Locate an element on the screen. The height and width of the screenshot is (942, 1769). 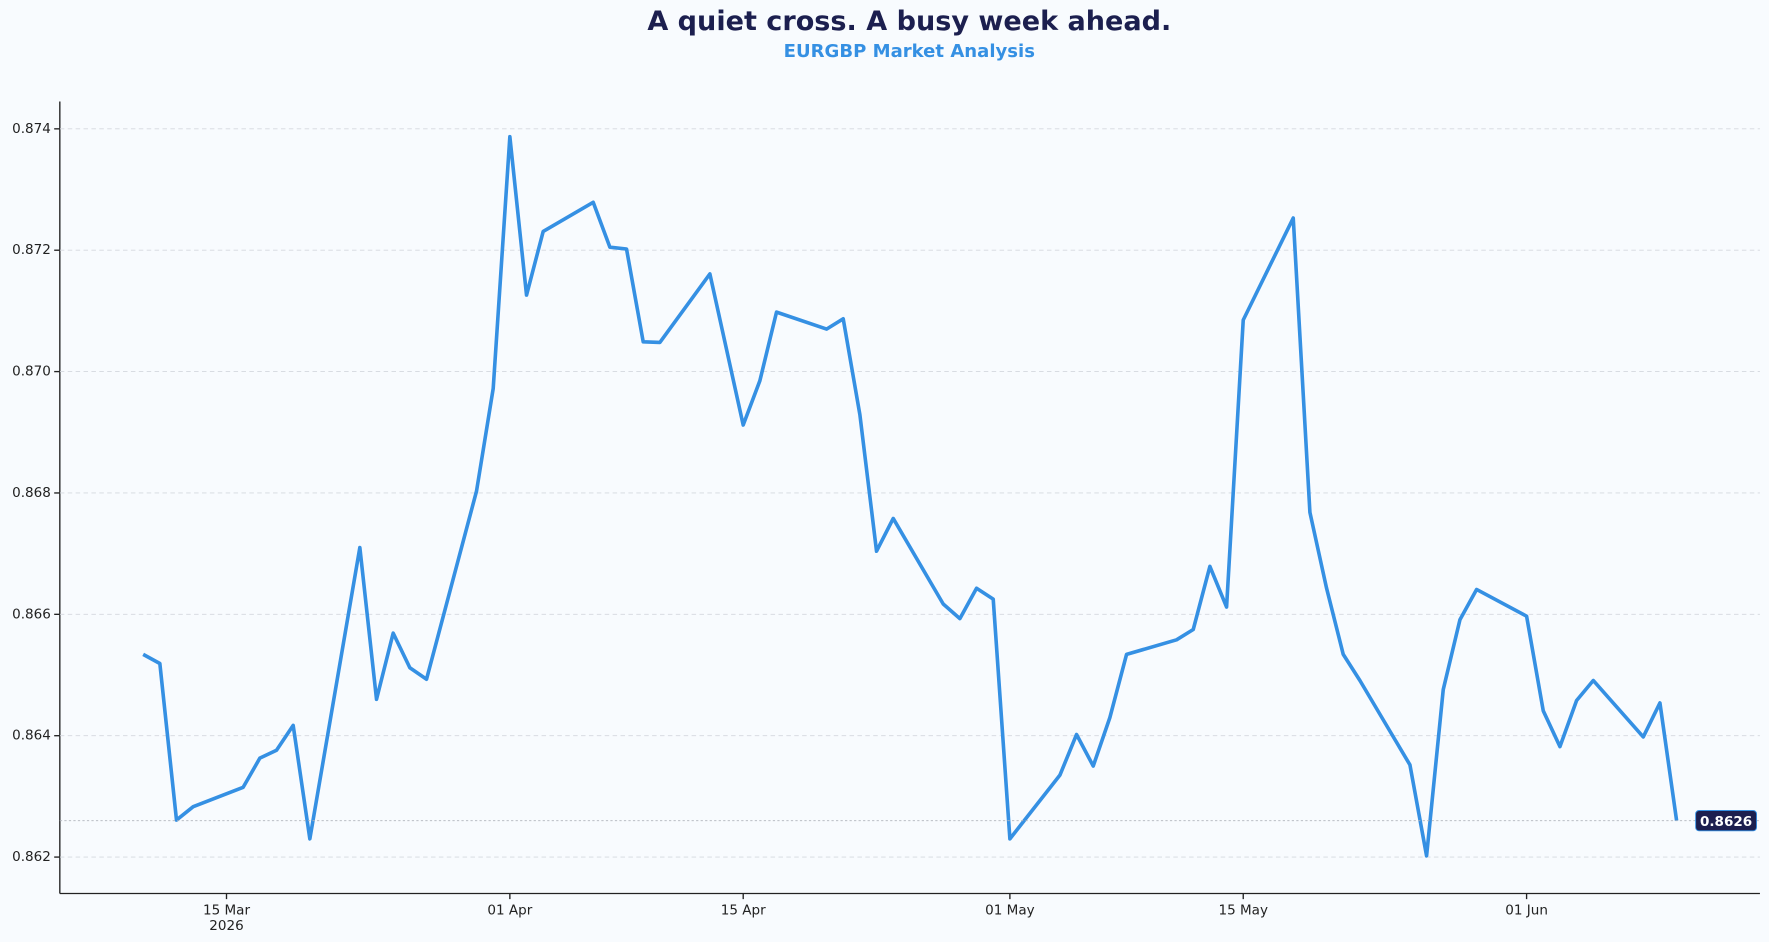
y-tick-label: 0.870 is located at coordinates (31, 372).